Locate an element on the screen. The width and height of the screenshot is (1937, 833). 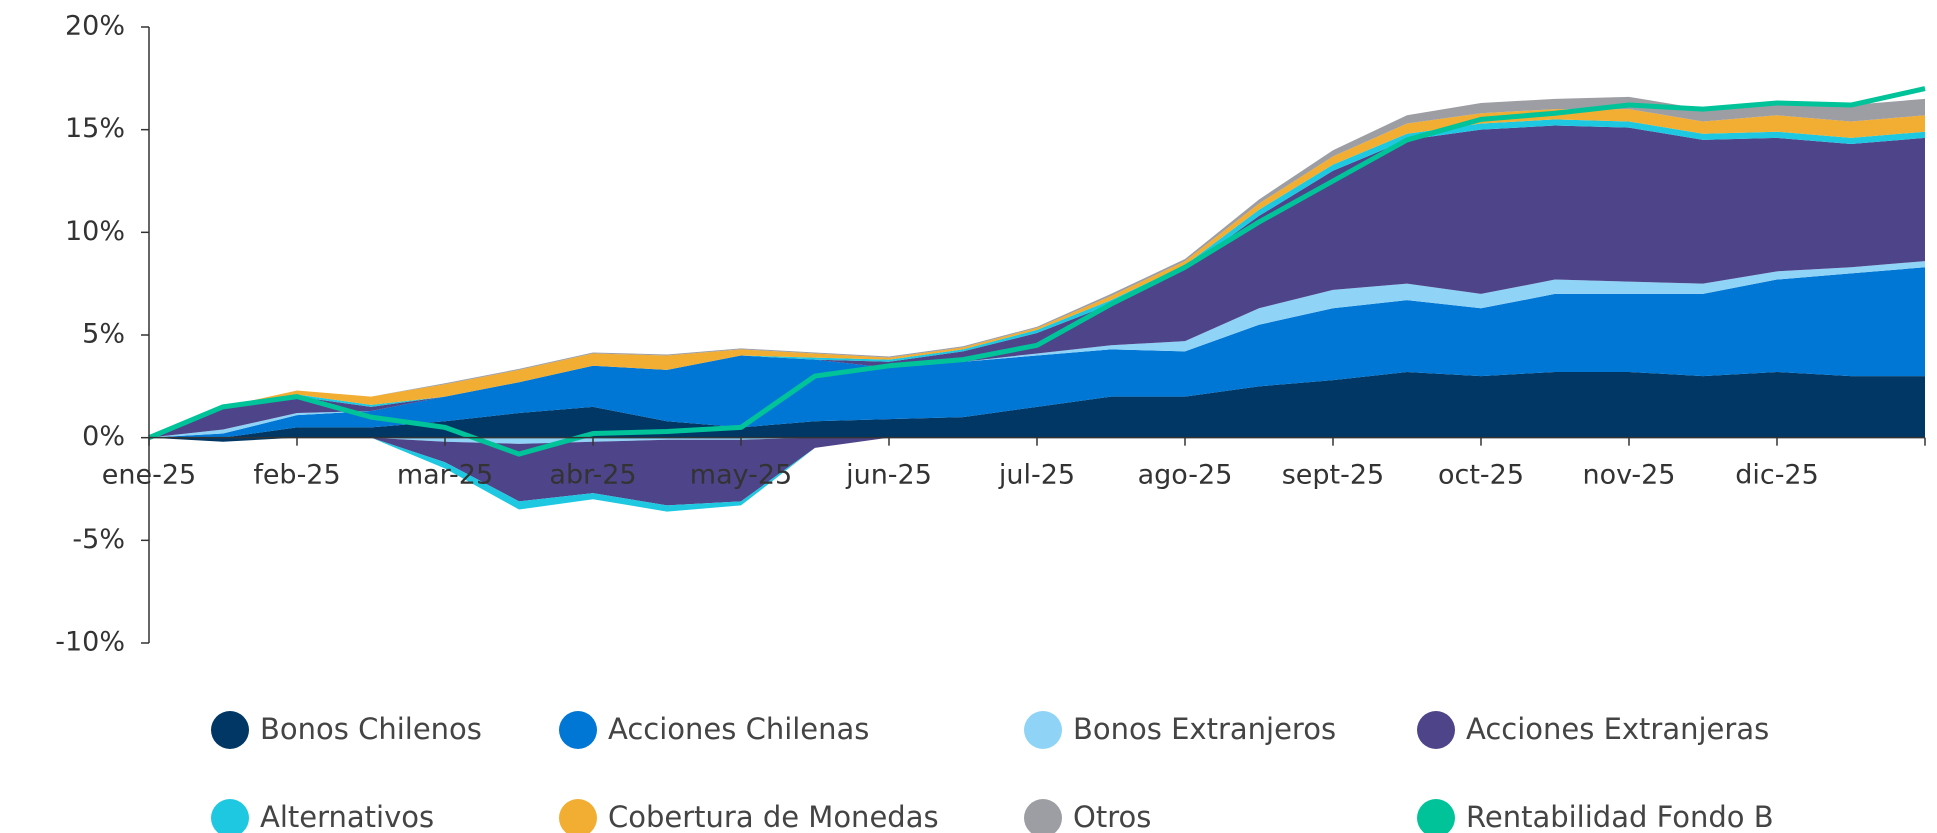
x-tick-label: ago-25 is located at coordinates (1185, 475).